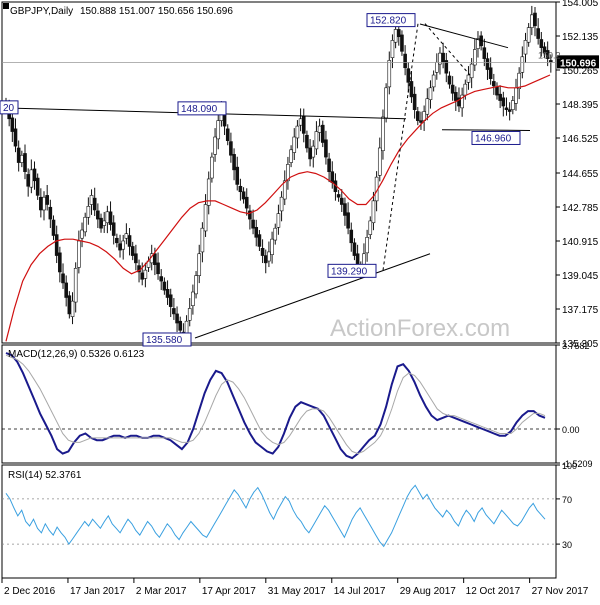  I want to click on rsi-line, so click(275, 516).